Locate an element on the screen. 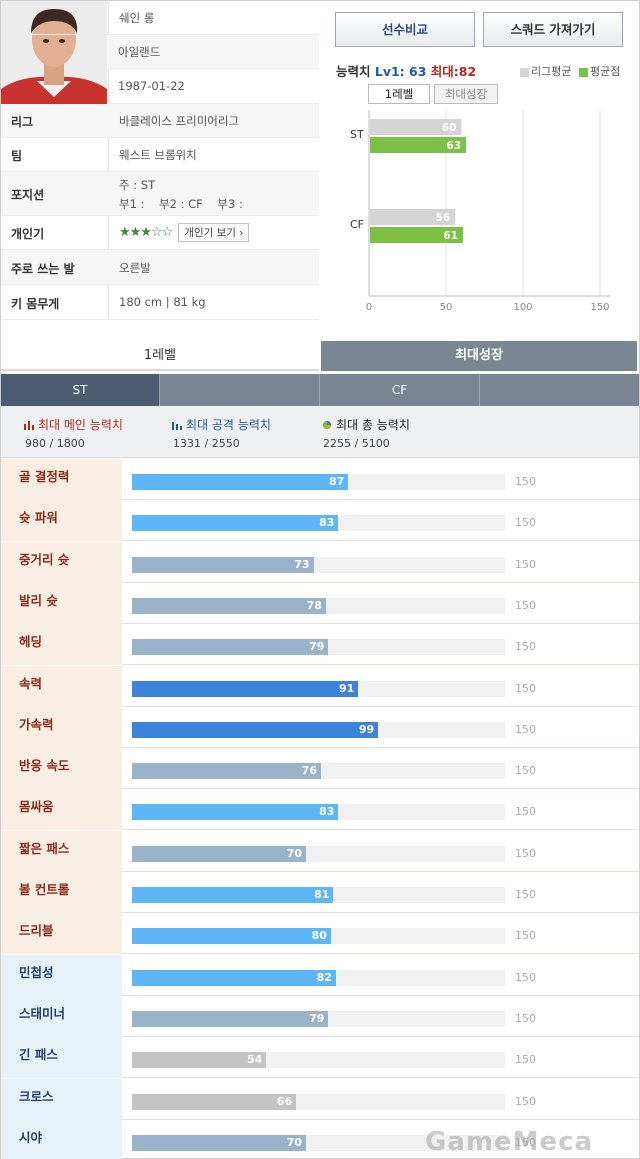  watermark: GameMeca is located at coordinates (509, 1142).